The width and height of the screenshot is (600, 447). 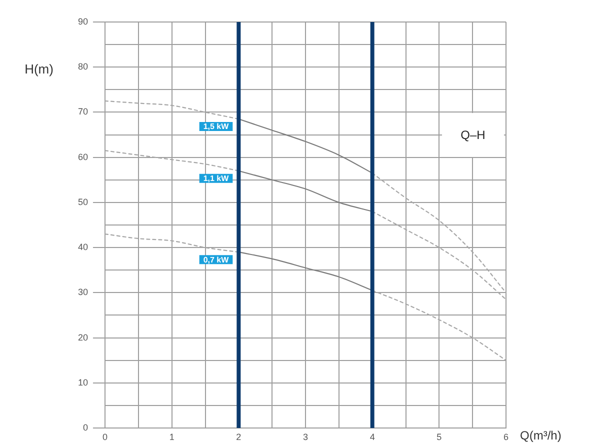 What do you see at coordinates (473, 135) in the screenshot?
I see `annotation: Q–H` at bounding box center [473, 135].